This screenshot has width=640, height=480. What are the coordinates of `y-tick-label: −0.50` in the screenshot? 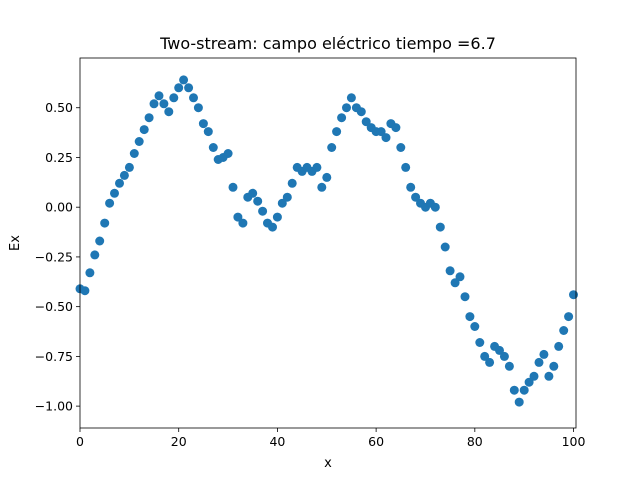 It's located at (54, 306).